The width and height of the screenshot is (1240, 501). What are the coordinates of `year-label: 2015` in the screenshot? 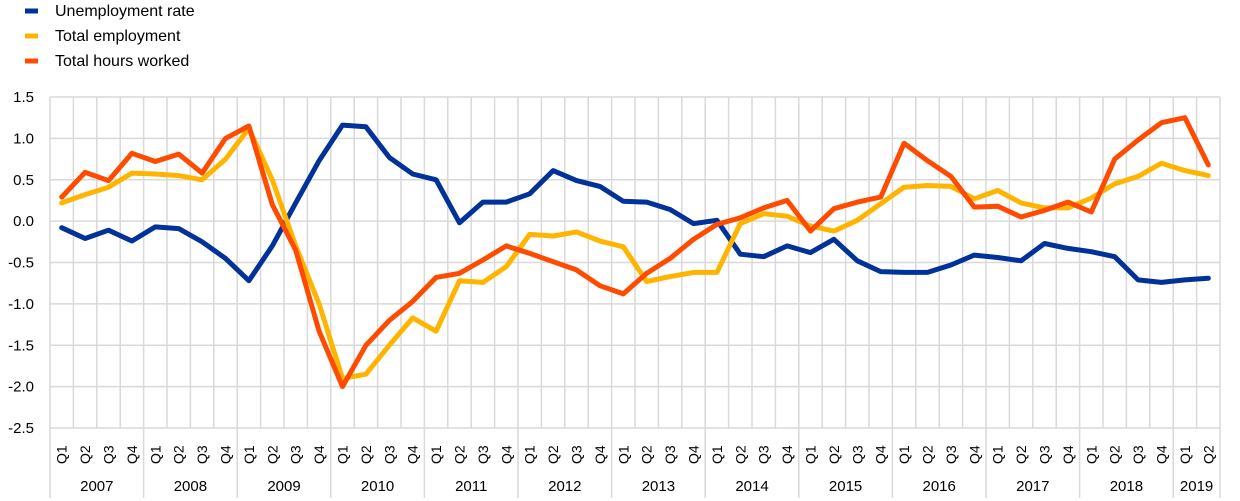 It's located at (845, 486).